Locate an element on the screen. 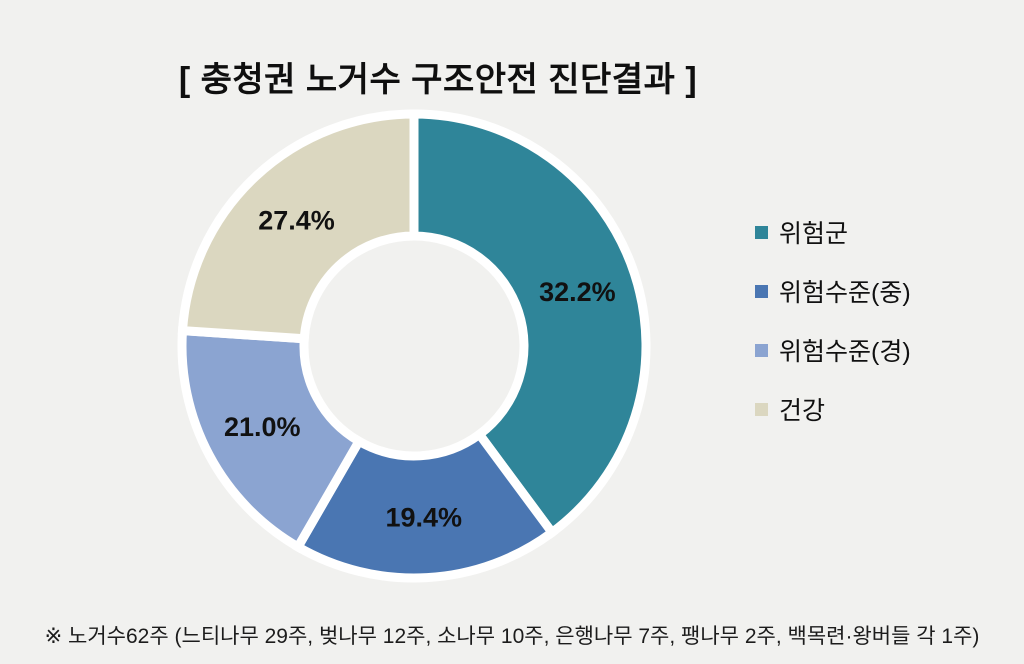  legend-item-1: 위험수준(중) is located at coordinates (833, 291).